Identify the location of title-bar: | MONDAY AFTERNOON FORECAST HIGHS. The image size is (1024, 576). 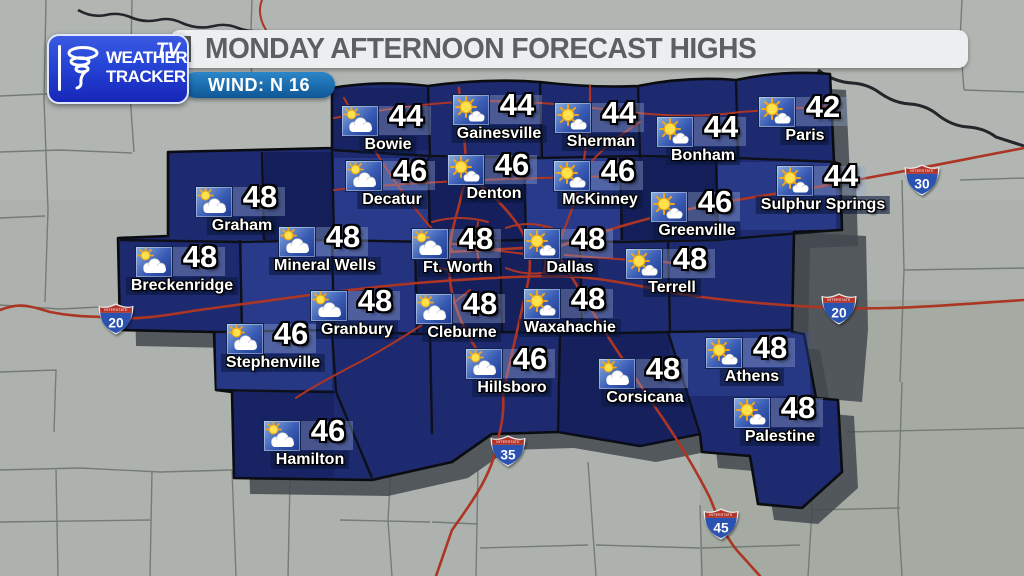
(569, 49).